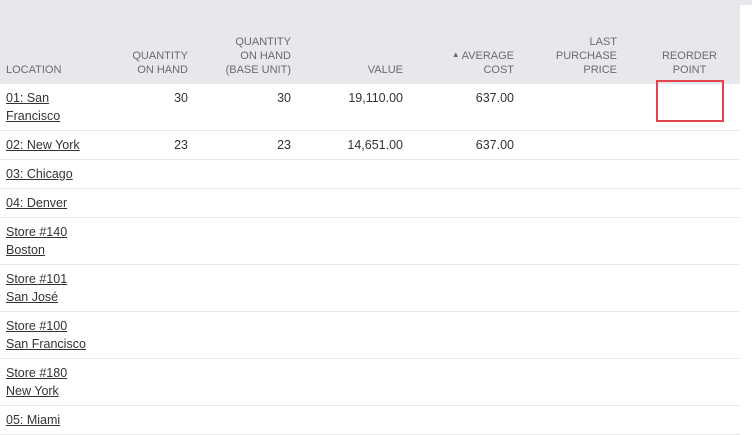  I want to click on location-cell: 05: Miami, so click(58, 420).